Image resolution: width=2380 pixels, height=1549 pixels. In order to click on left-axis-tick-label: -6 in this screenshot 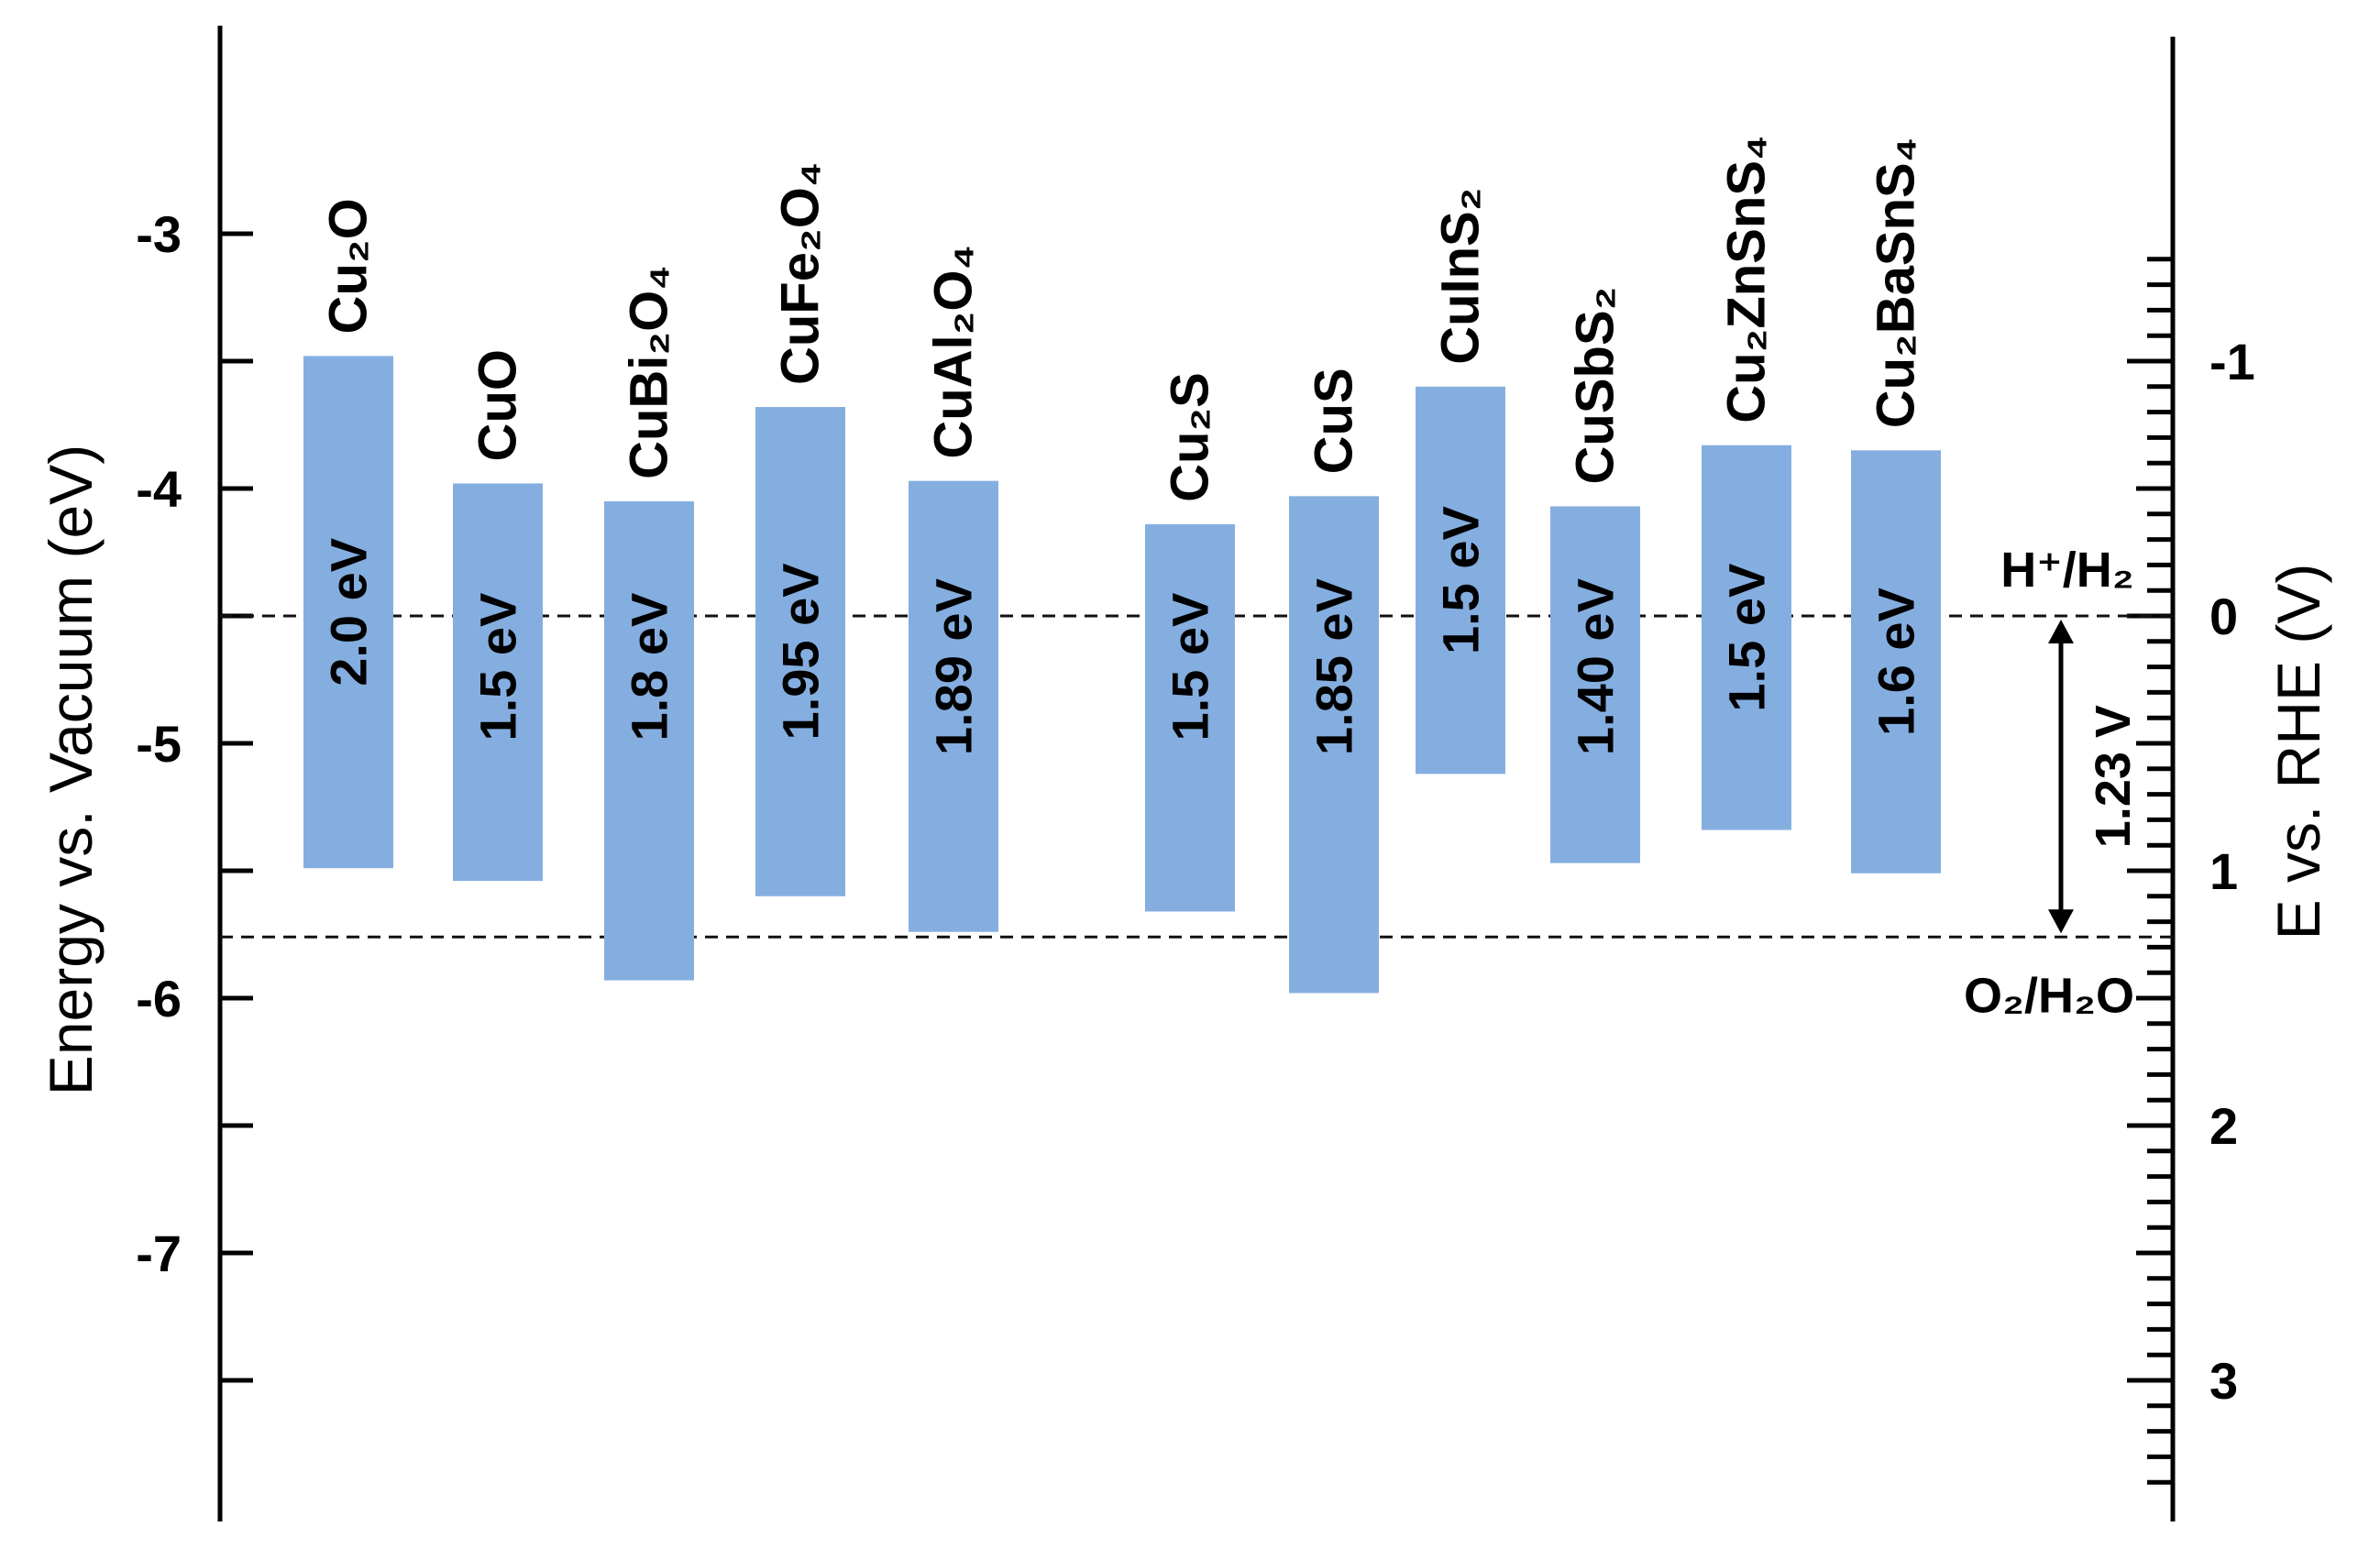, I will do `click(159, 998)`.